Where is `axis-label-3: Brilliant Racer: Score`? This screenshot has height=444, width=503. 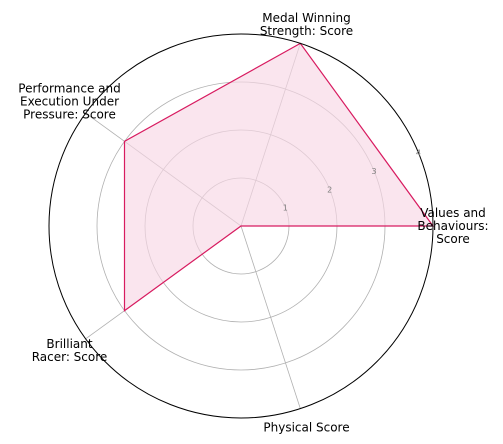
axis-label-3: Brilliant Racer: Score is located at coordinates (70, 350).